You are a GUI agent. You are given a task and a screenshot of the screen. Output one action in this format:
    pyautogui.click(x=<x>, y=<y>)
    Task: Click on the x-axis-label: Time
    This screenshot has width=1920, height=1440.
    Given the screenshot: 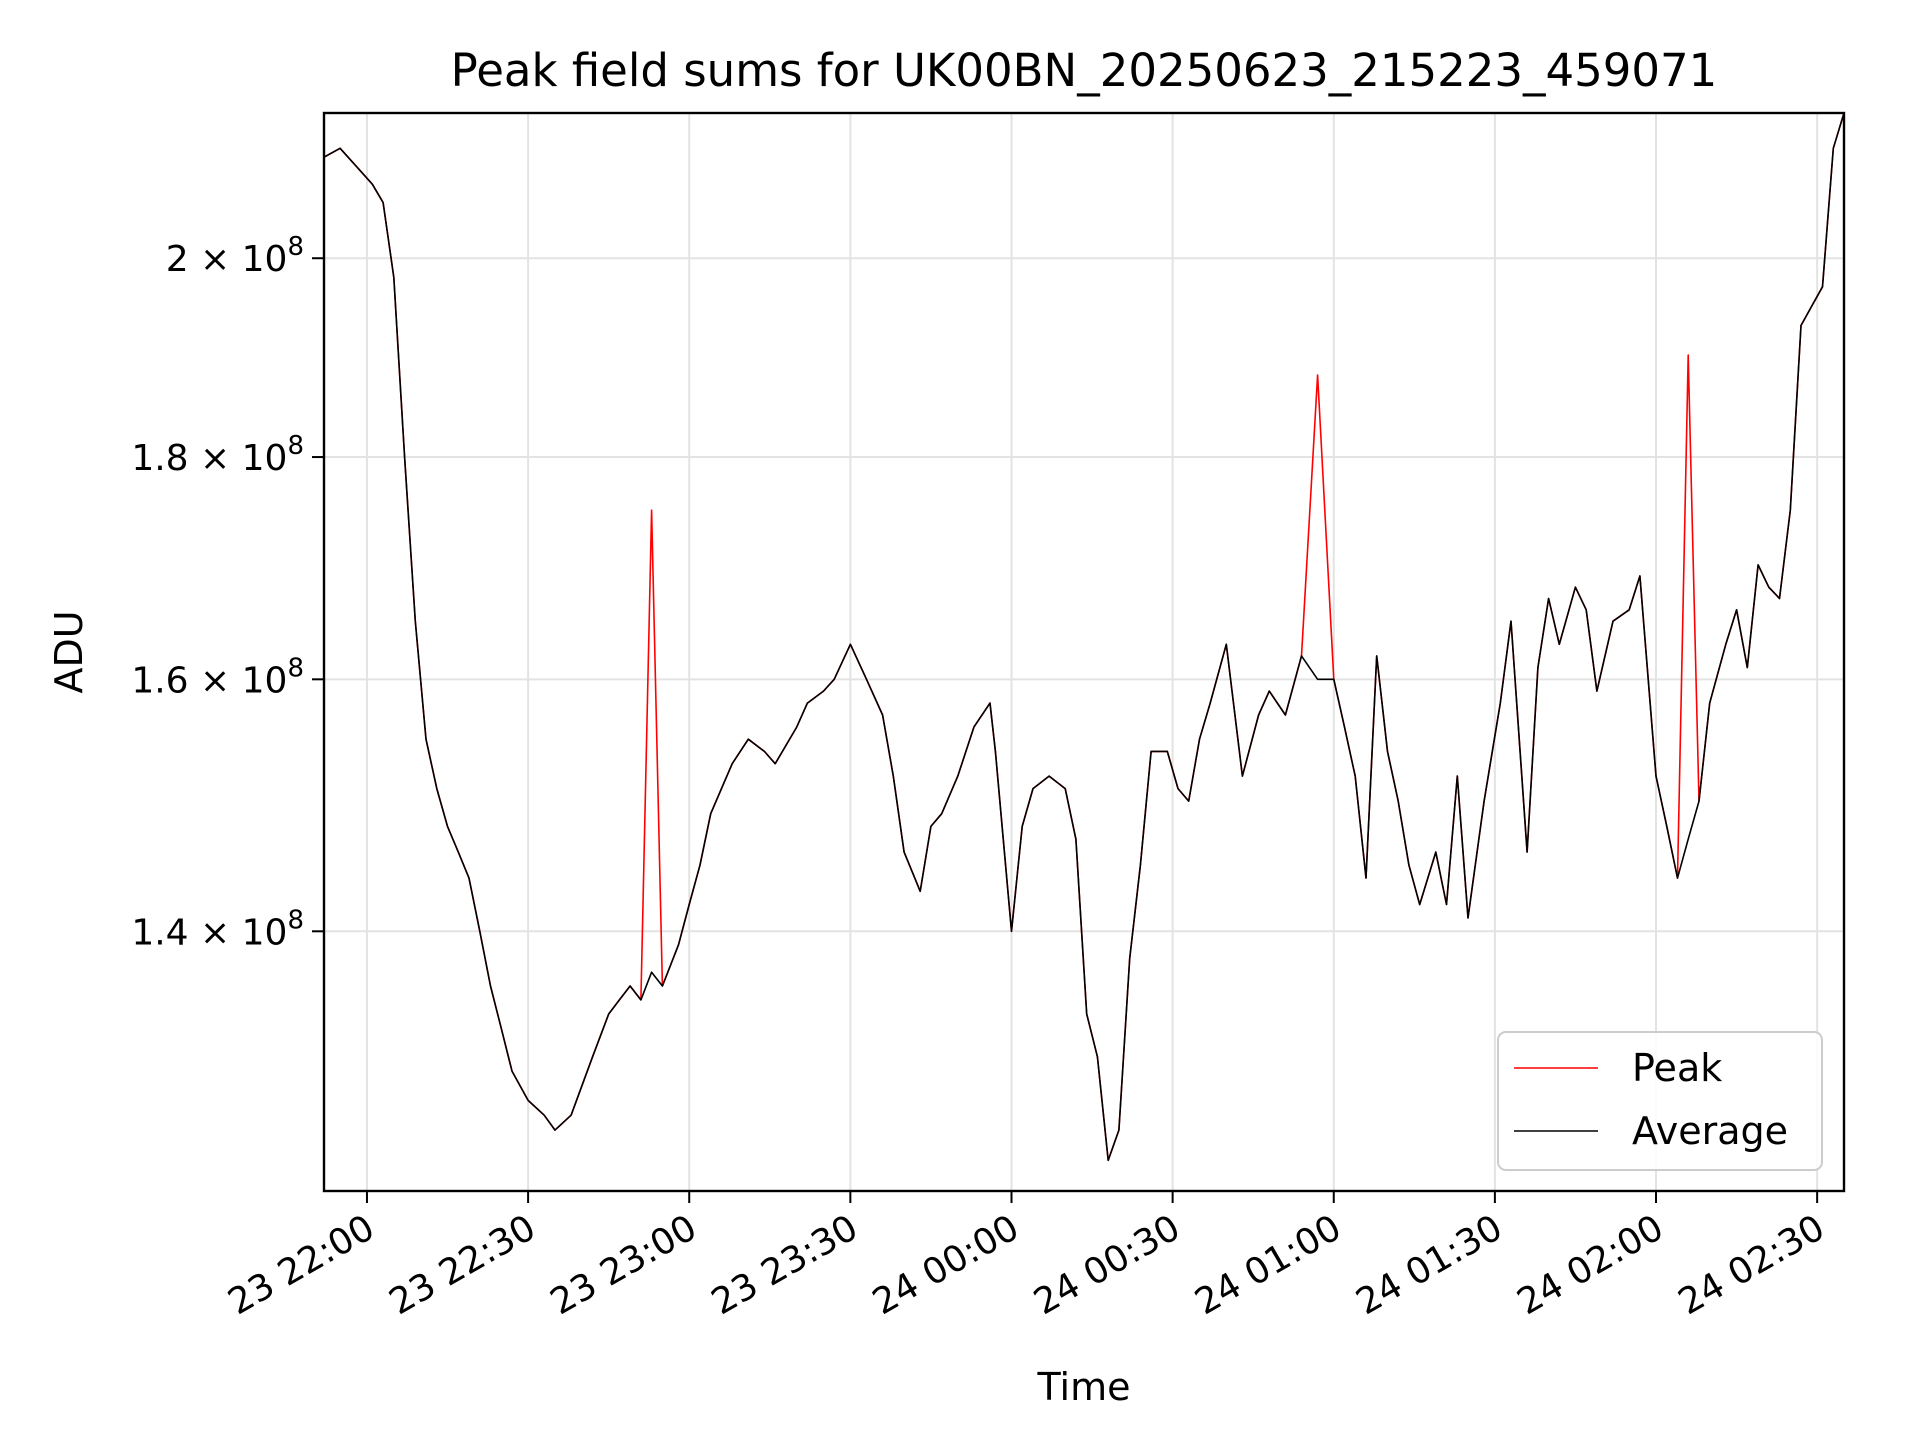 What is the action you would take?
    pyautogui.click(x=1084, y=1387)
    